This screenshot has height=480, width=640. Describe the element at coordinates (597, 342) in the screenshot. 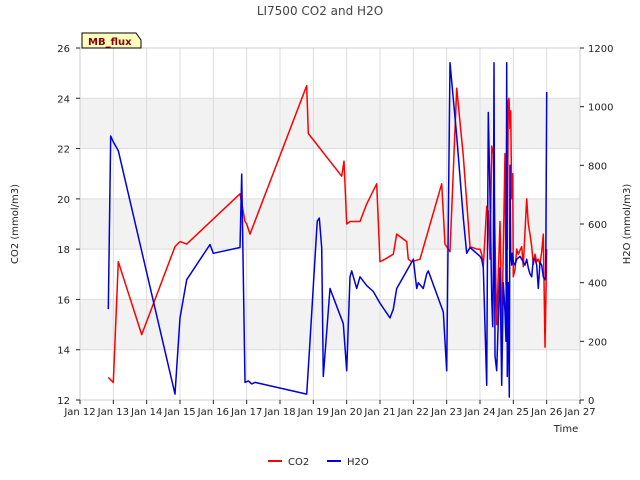

I see `y-right-tick-label: 200` at that location.